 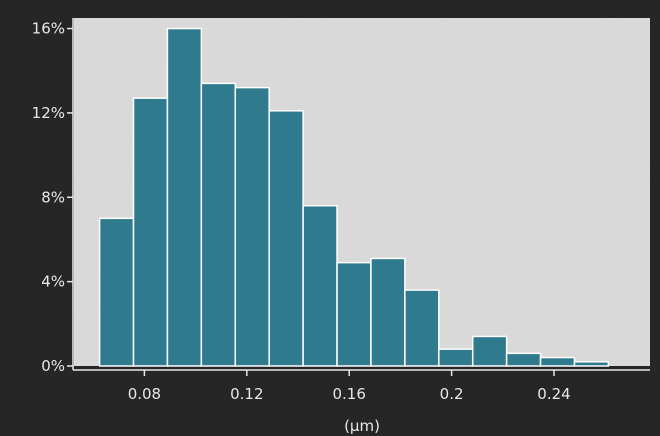 I want to click on x-axis-label: (µm), so click(x=362, y=426).